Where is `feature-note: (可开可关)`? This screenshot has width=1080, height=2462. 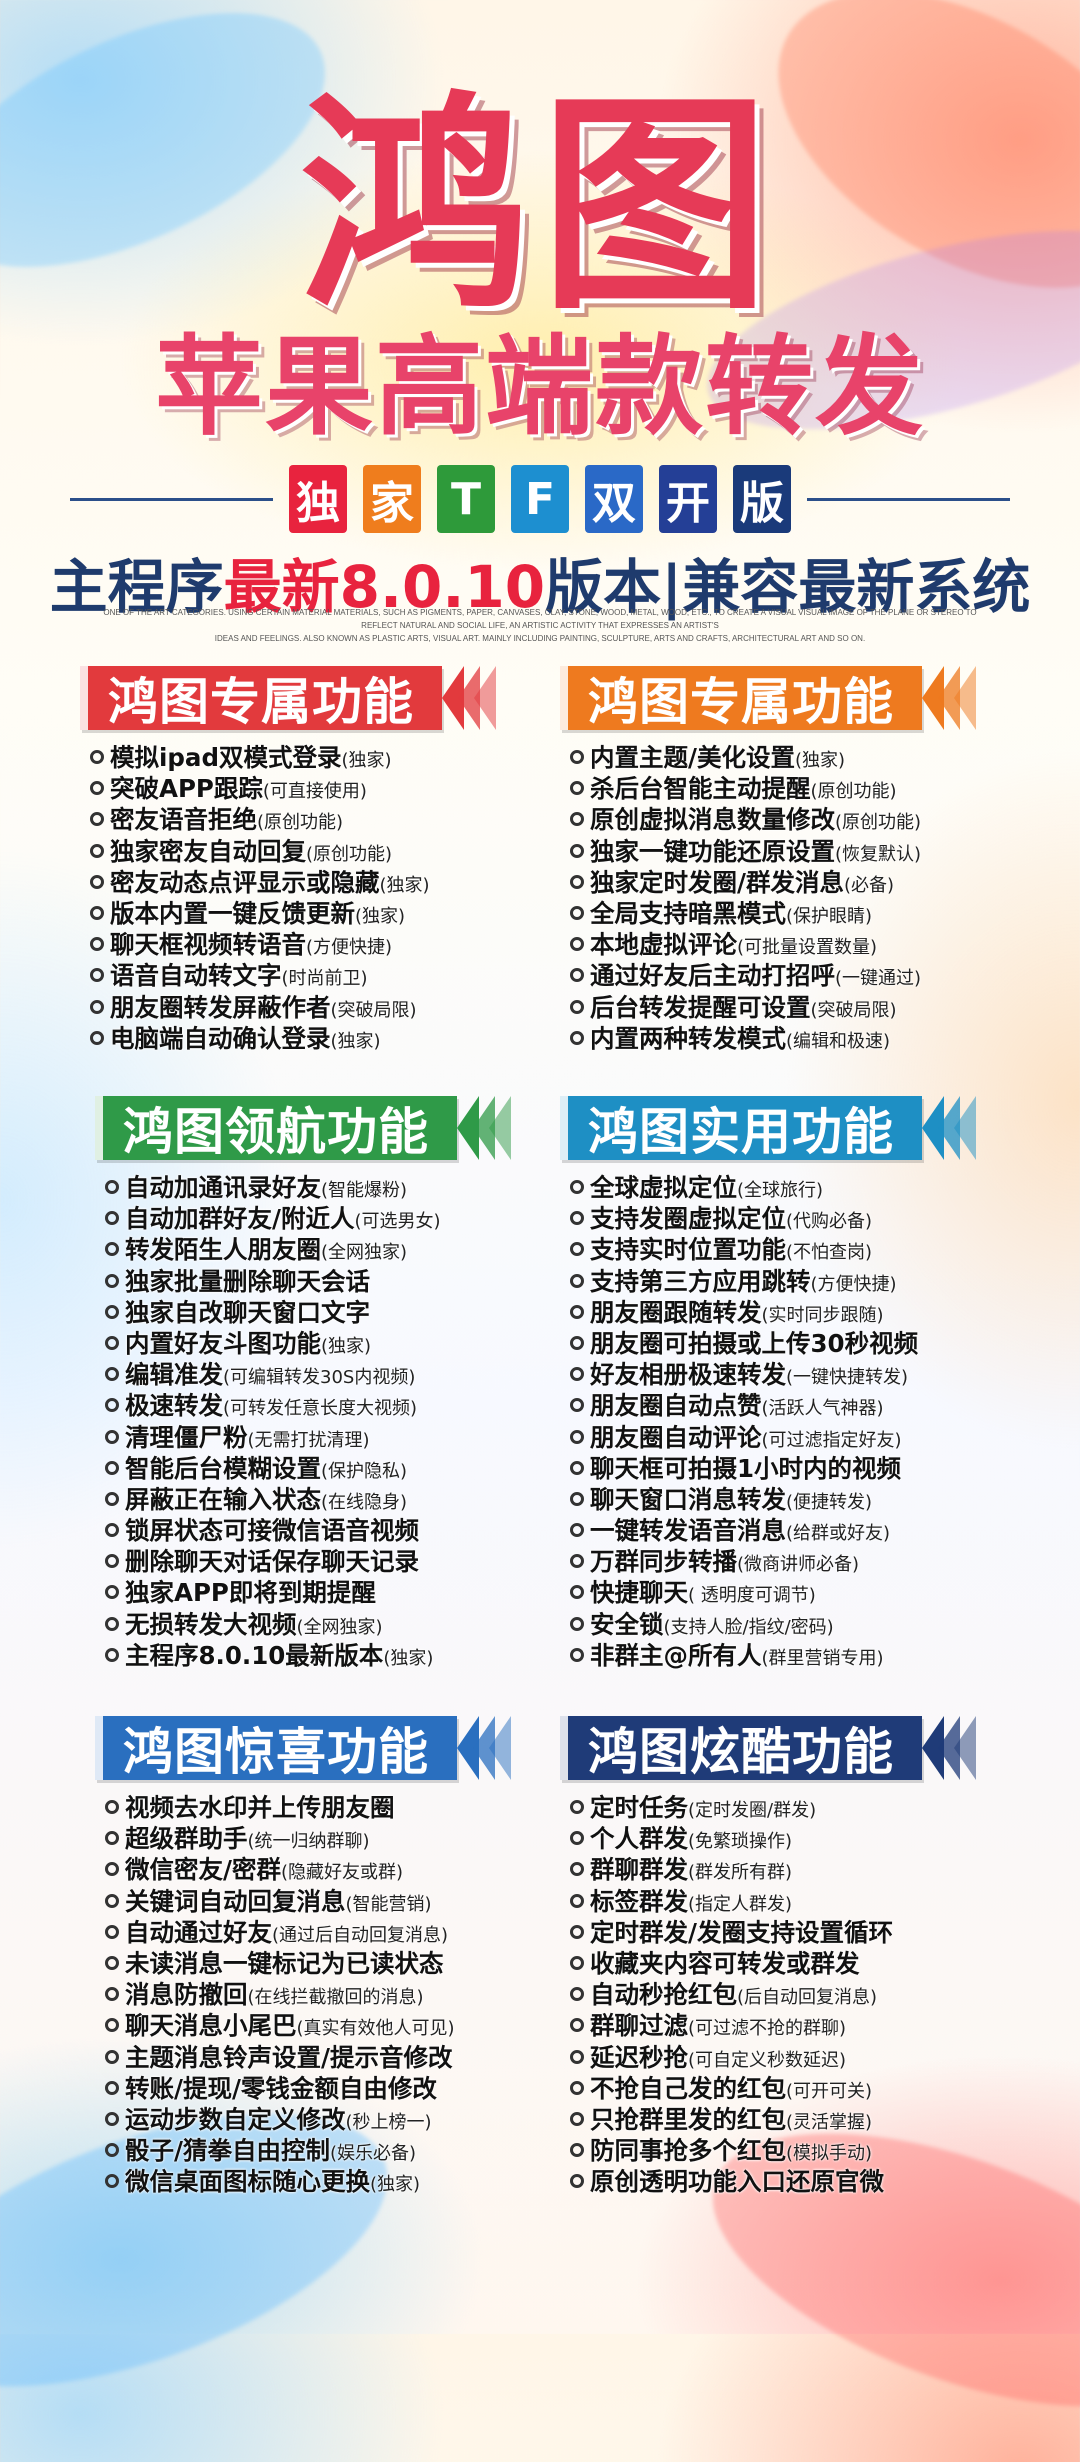
feature-note: (可开可关) is located at coordinates (829, 2091).